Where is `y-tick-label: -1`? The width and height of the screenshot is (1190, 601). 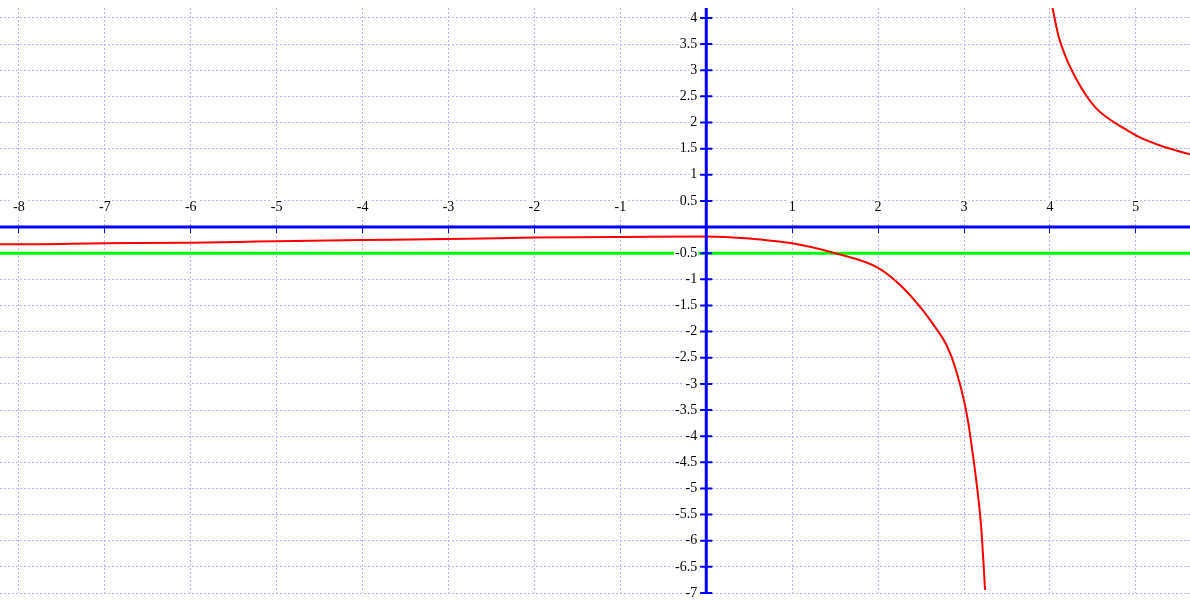 y-tick-label: -1 is located at coordinates (691, 278).